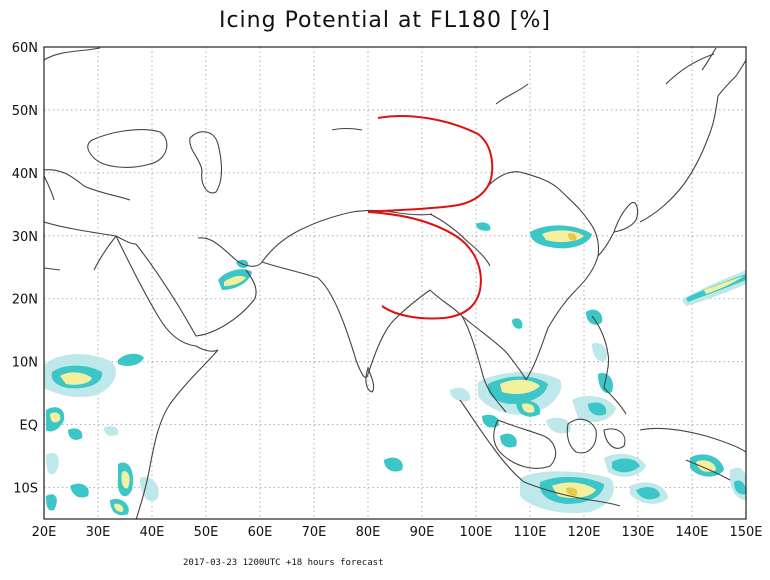 This screenshot has width=770, height=580. Describe the element at coordinates (25, 237) in the screenshot. I see `lat-tick-label: 30N` at that location.